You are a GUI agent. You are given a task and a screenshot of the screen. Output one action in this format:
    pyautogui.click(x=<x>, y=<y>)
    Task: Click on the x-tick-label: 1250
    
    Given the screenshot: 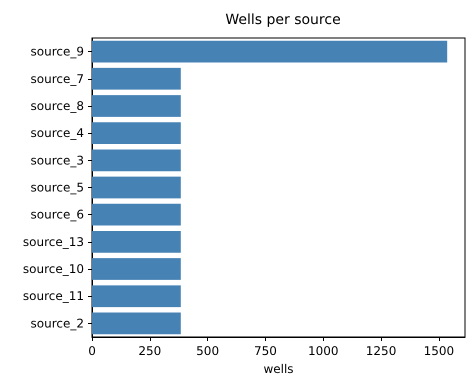 What is the action you would take?
    pyautogui.click(x=381, y=351)
    